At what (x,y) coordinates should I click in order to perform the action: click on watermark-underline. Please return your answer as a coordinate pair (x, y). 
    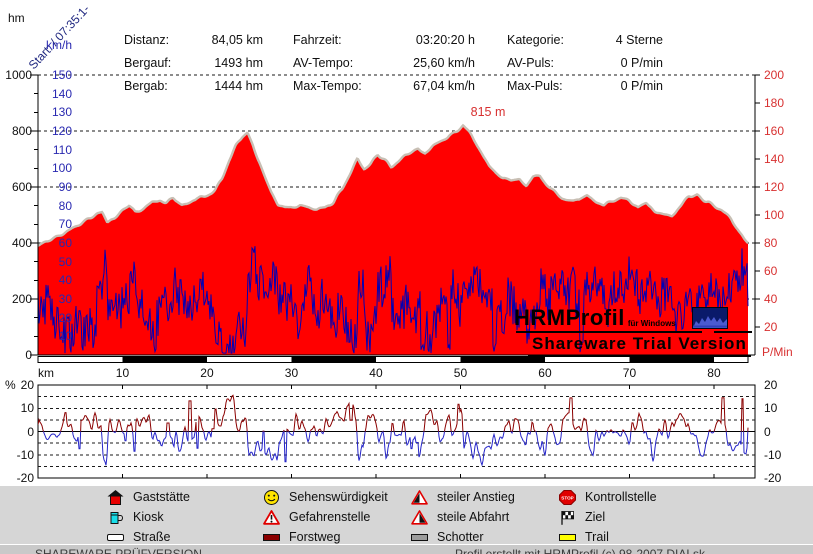
    Looking at the image, I should click on (609, 332).